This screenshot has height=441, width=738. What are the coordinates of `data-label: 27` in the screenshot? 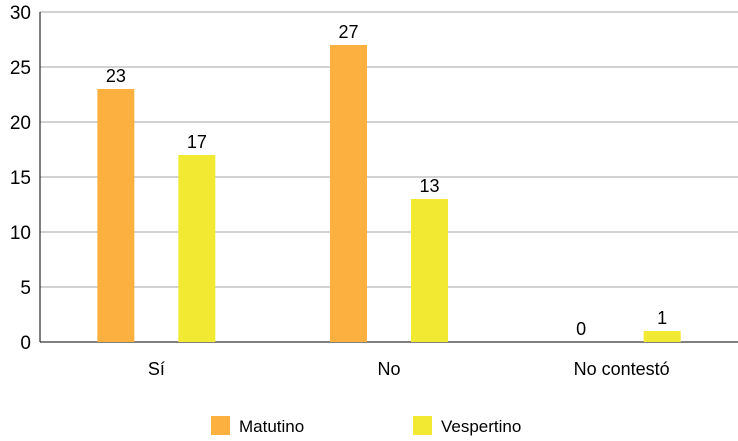 It's located at (348, 32).